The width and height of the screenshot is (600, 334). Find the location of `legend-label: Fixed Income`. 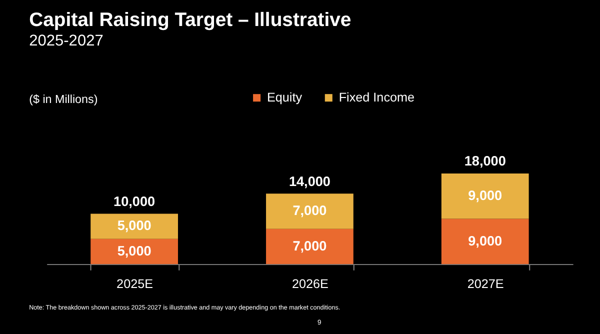

legend-label: Fixed Income is located at coordinates (376, 97).